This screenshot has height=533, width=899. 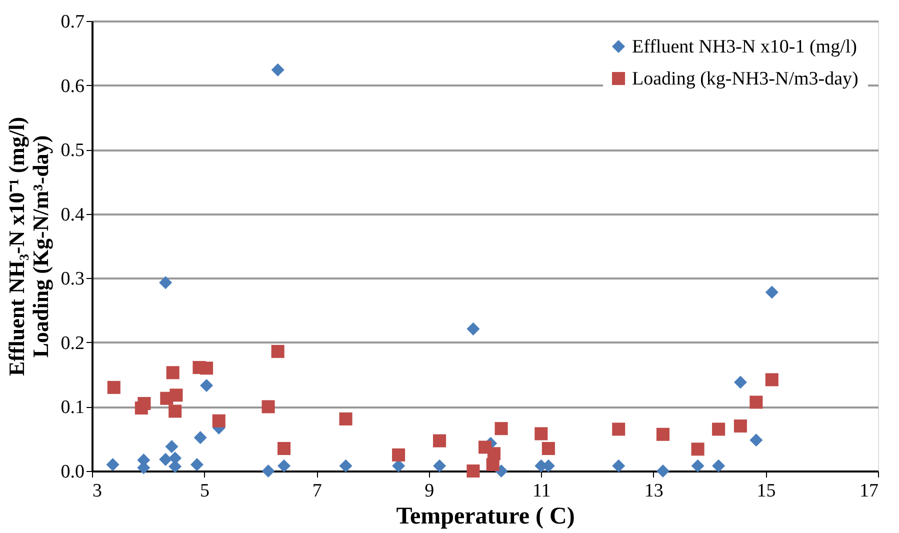 What do you see at coordinates (654, 491) in the screenshot?
I see `x-tick-label: 13` at bounding box center [654, 491].